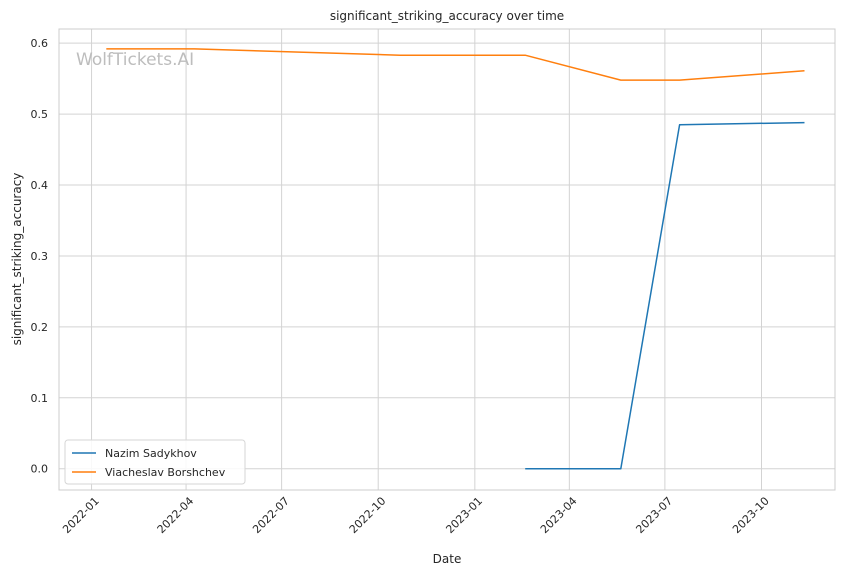  What do you see at coordinates (40, 185) in the screenshot?
I see `y-tick-label-4: 0.4` at bounding box center [40, 185].